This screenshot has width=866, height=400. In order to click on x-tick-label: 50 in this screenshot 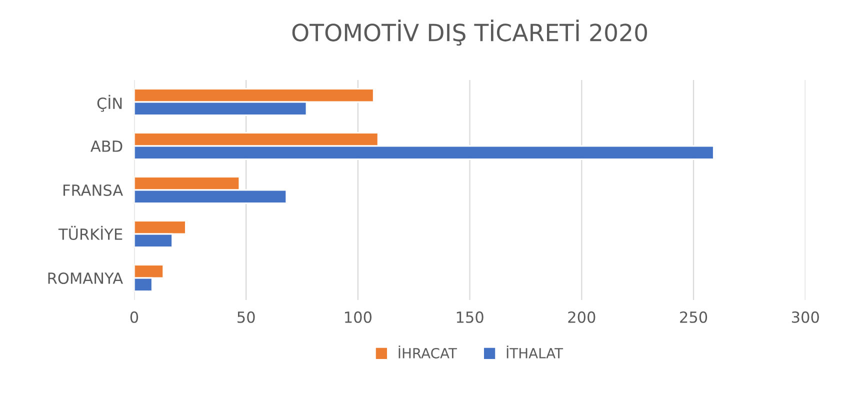, I will do `click(246, 317)`.